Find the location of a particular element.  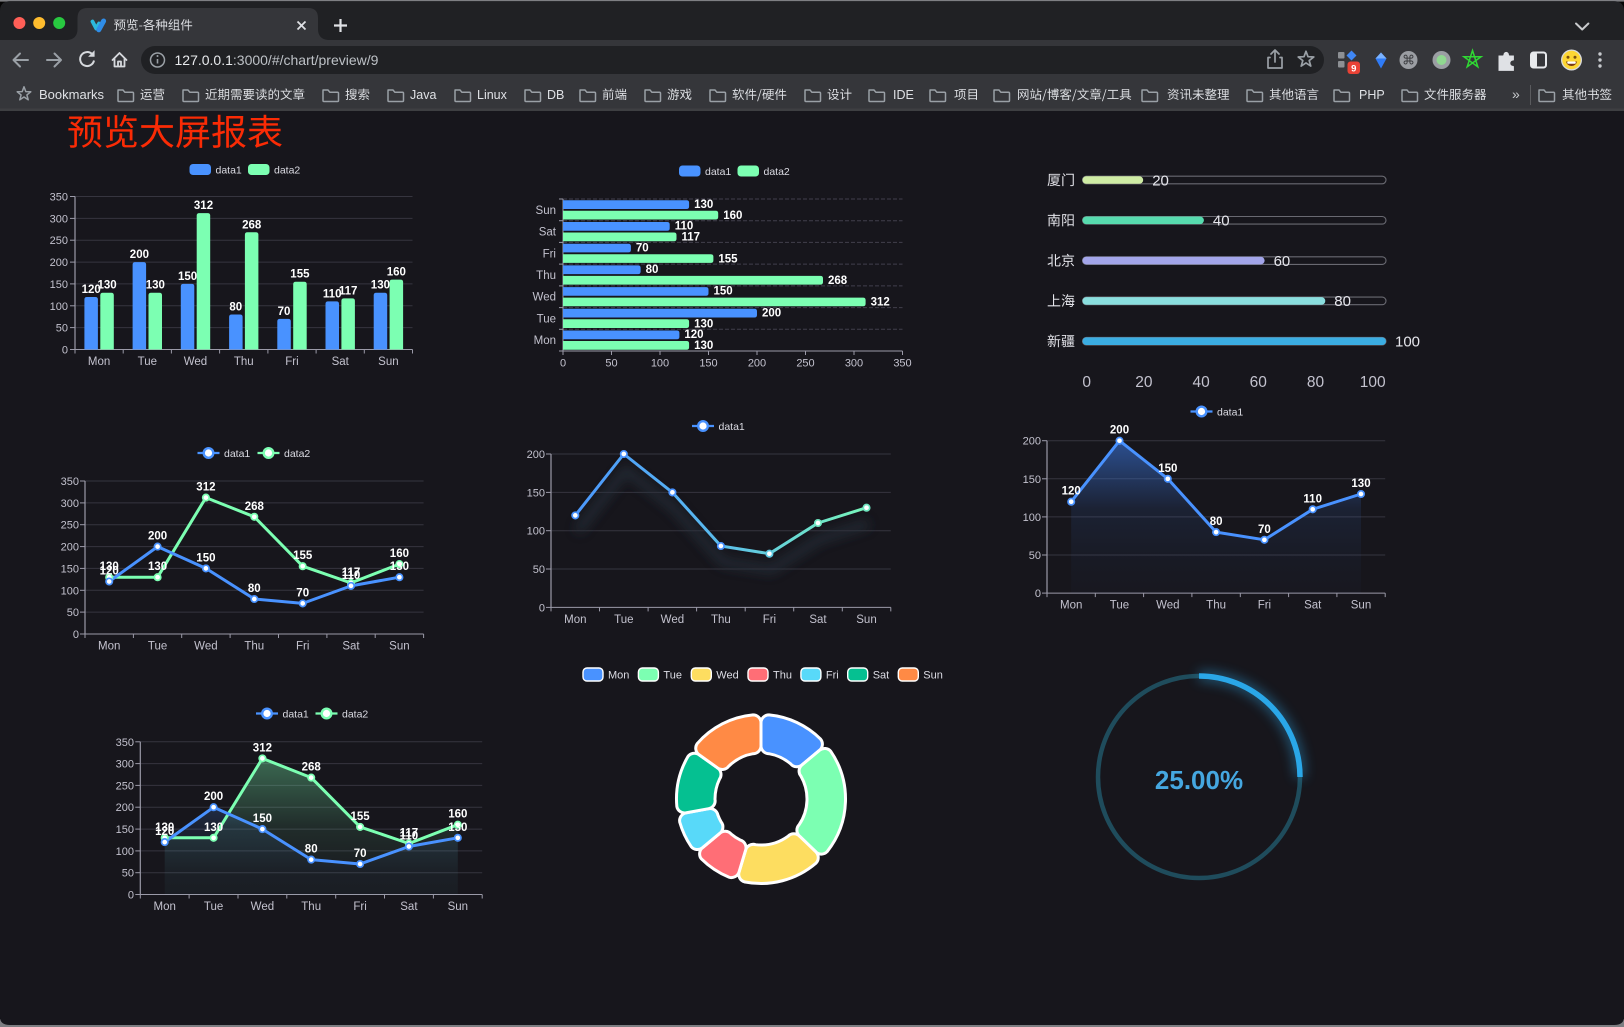

svg-text: 127.0.0.1 is located at coordinates (204, 60).